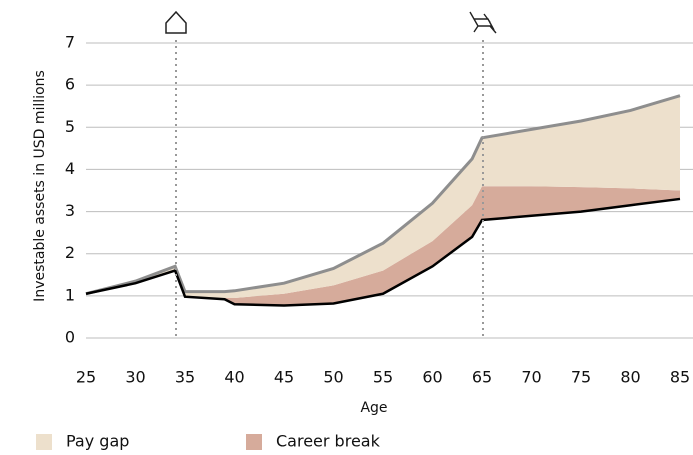 The width and height of the screenshot is (693, 455). I want to click on x-tick-label: 80, so click(630, 377).